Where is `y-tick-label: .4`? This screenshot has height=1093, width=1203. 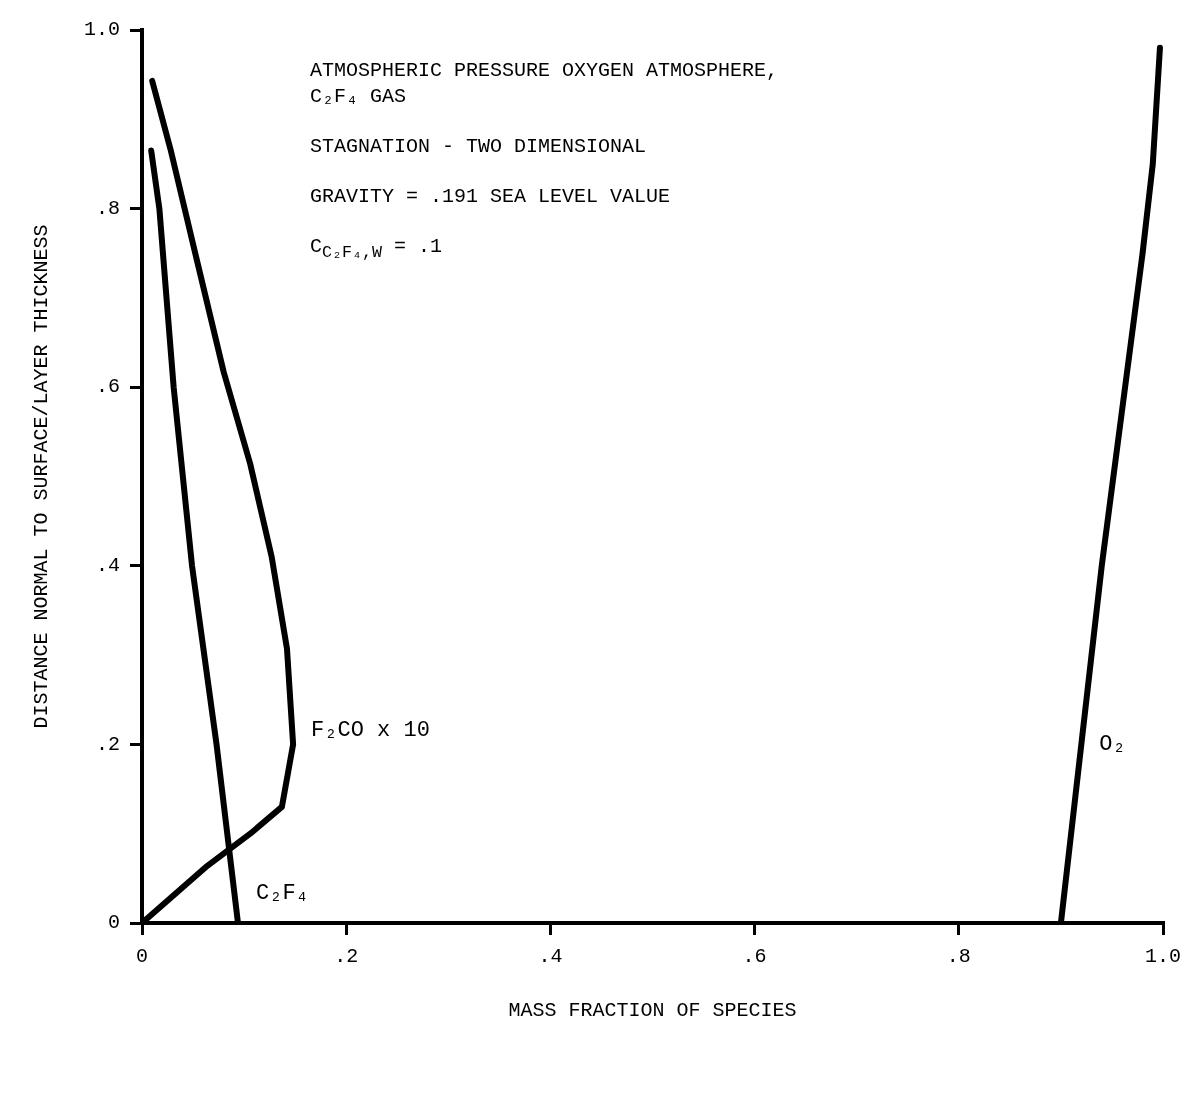 y-tick-label: .4 is located at coordinates (108, 566).